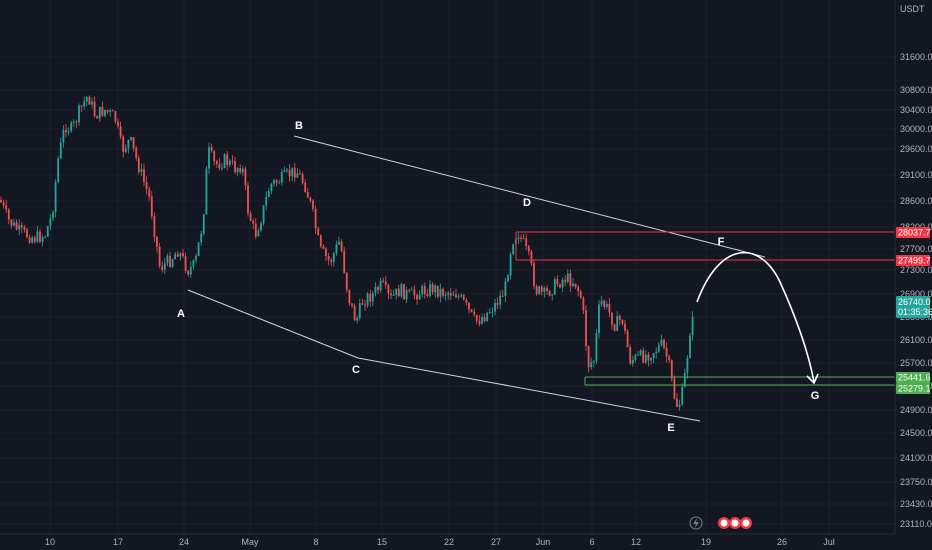 The height and width of the screenshot is (550, 932). I want to click on lower-trendline-ac, so click(273, 324).